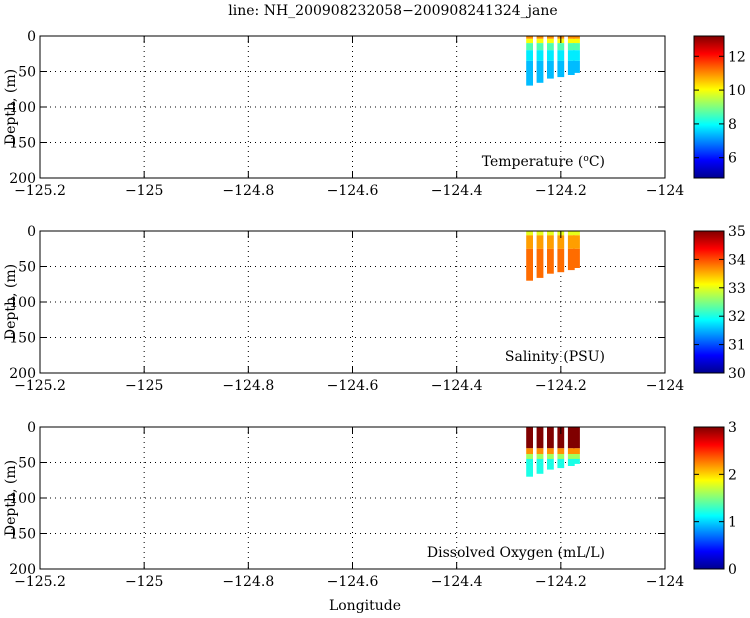 This screenshot has width=750, height=618. I want to click on y-tick-label: 50, so click(27, 268).